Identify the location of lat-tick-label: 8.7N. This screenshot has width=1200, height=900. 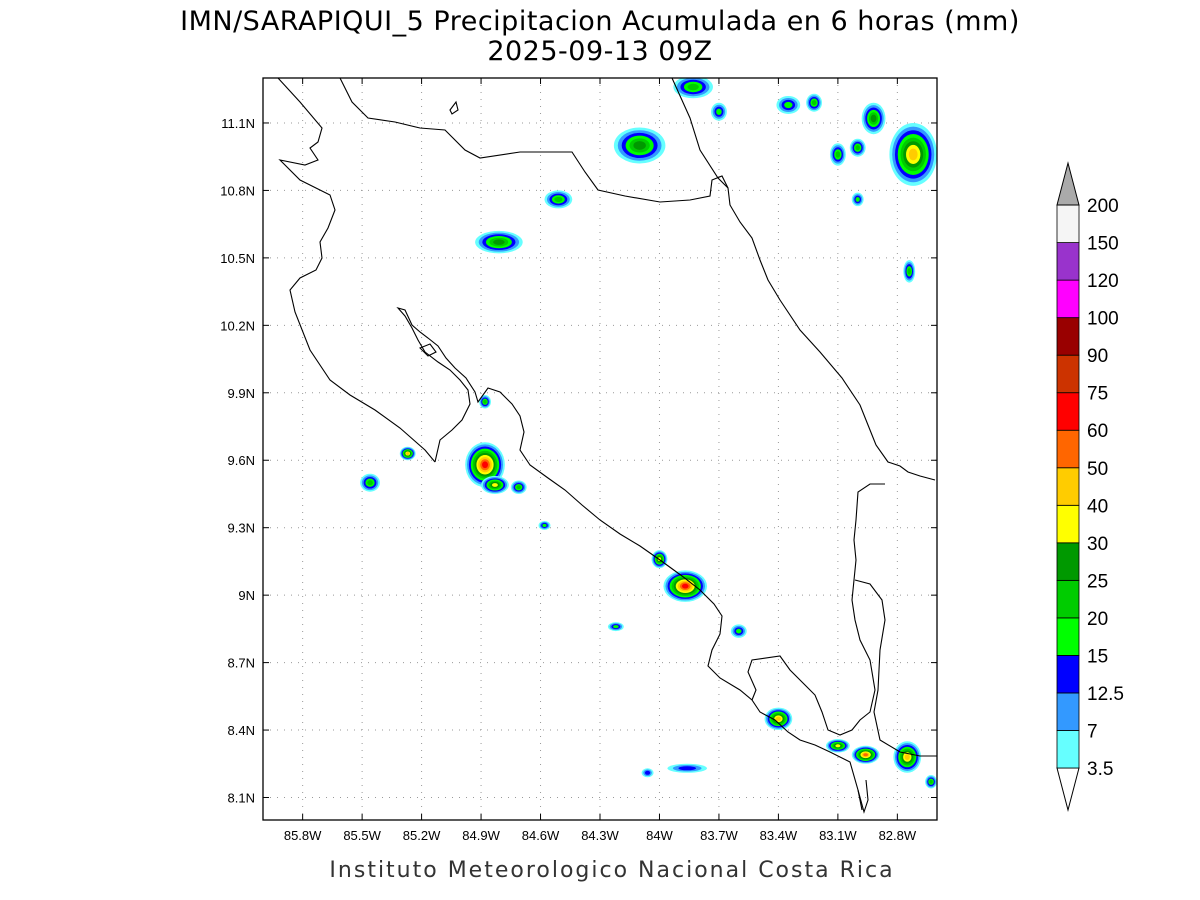
(241, 663).